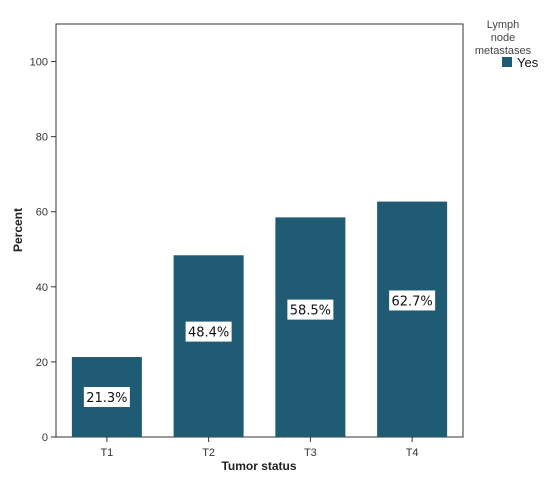 This screenshot has height=483, width=550. Describe the element at coordinates (208, 346) in the screenshot. I see `bar-t2` at that location.